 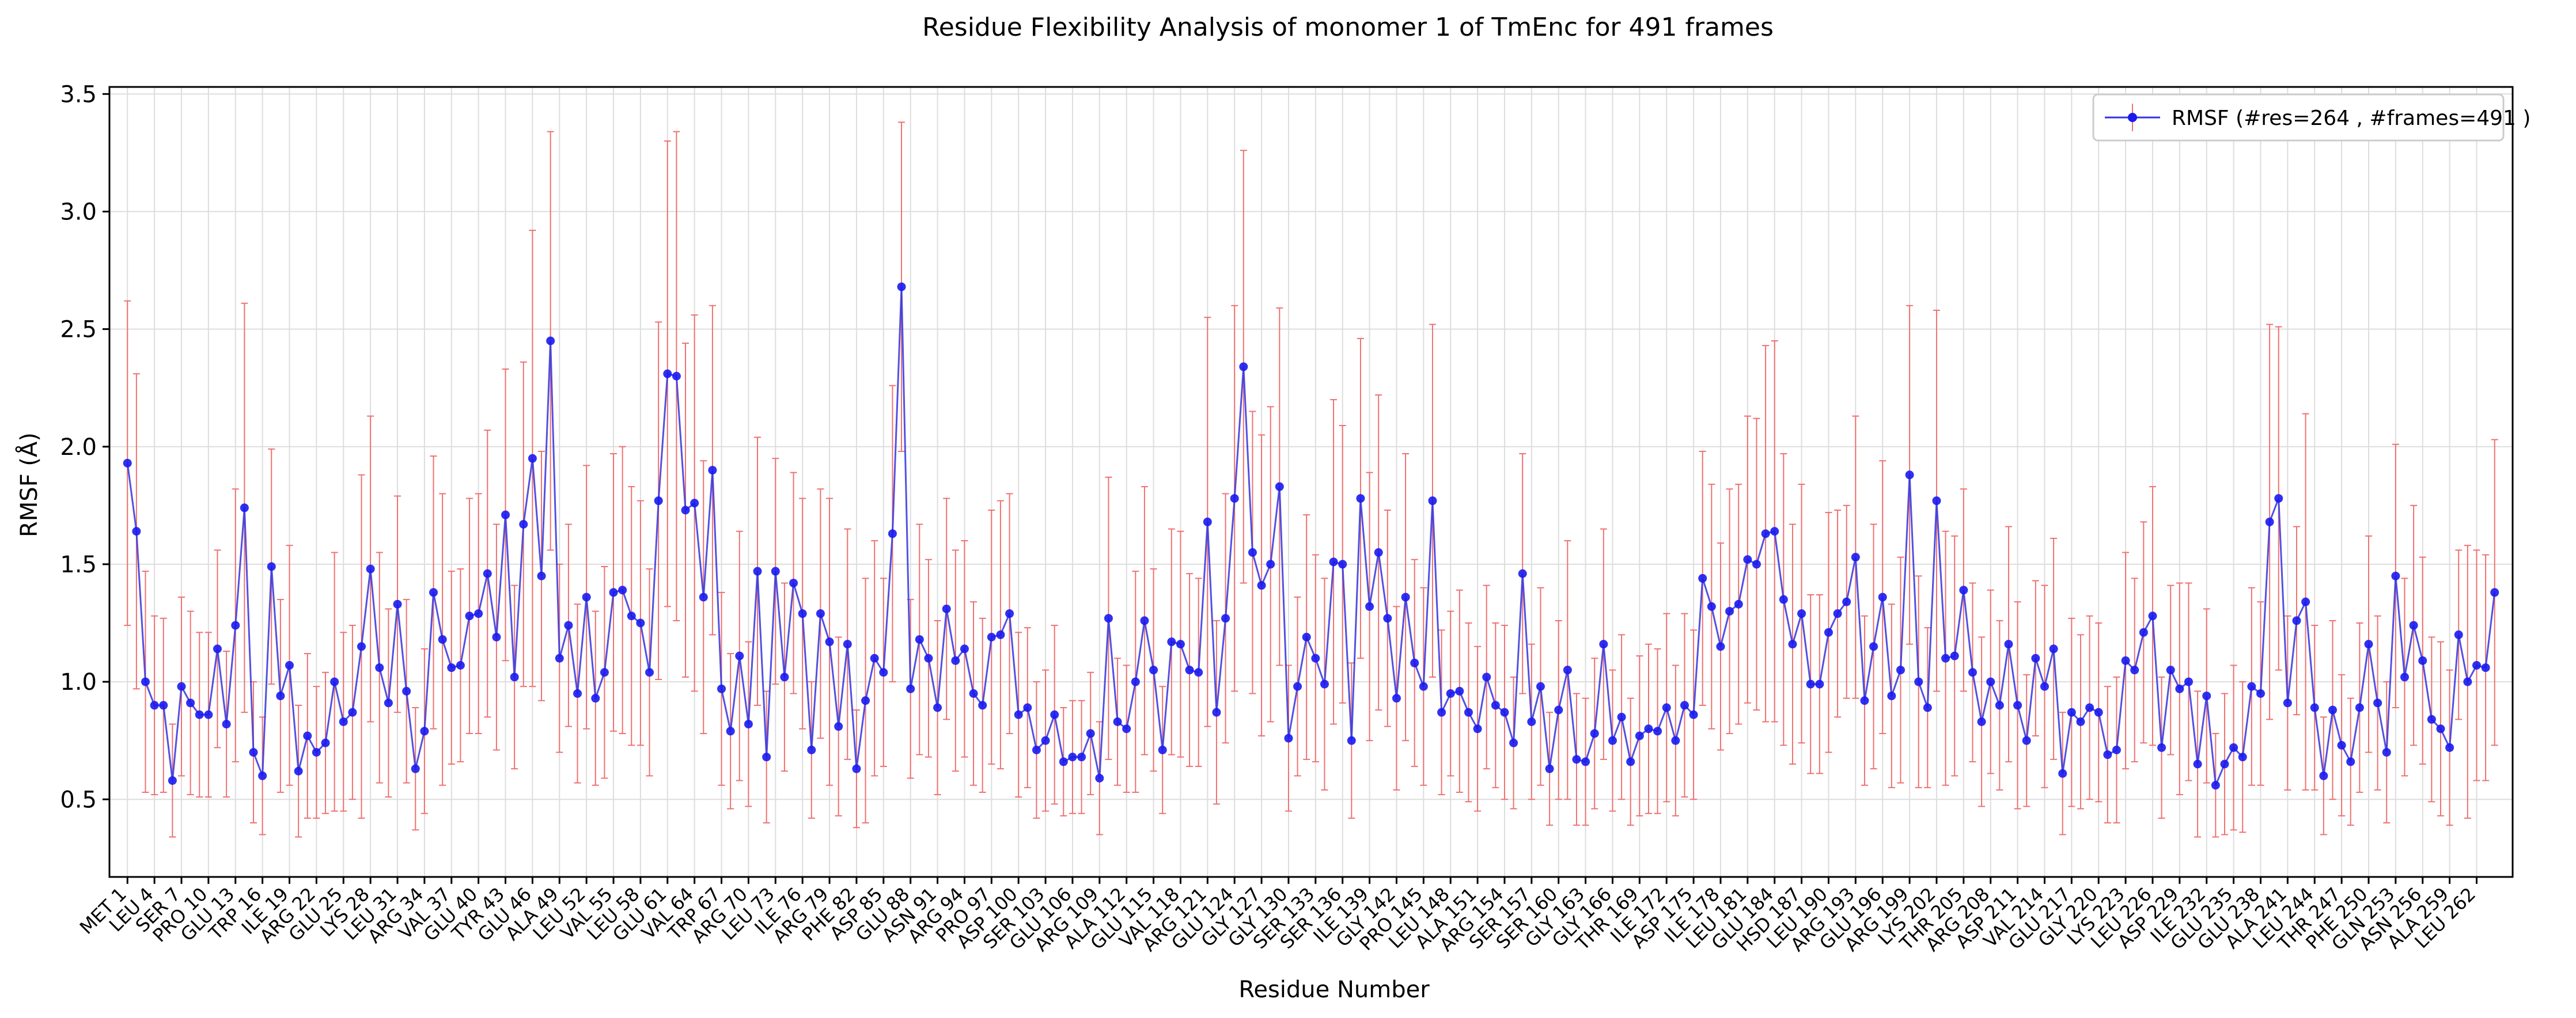 What do you see at coordinates (1334, 990) in the screenshot?
I see `x-axis-label: Residue Number` at bounding box center [1334, 990].